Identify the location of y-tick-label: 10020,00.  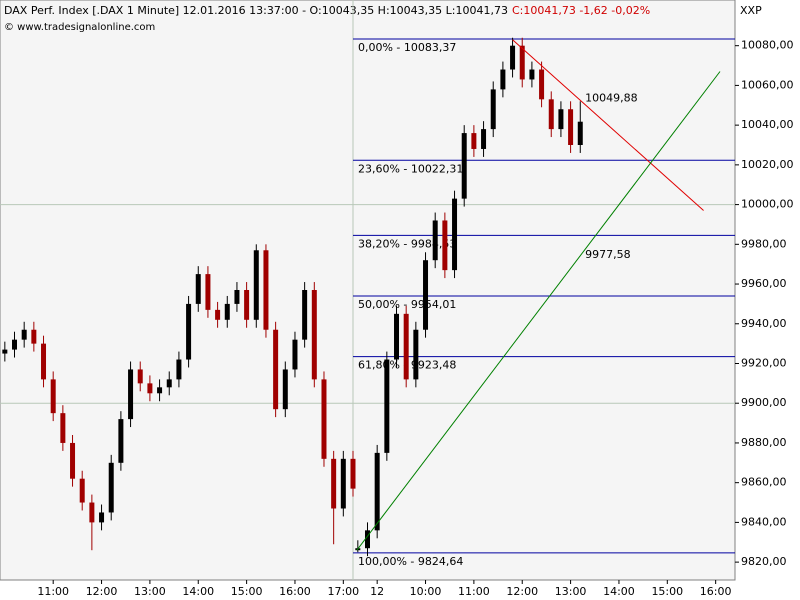
(767, 164).